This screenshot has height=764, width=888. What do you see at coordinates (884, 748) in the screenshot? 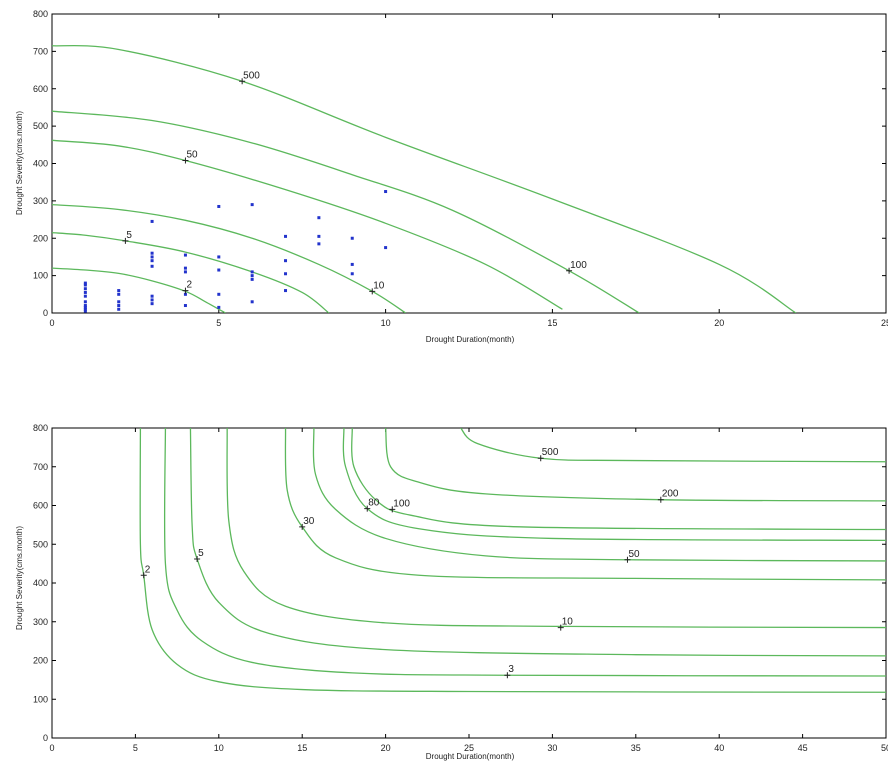
I see `bottom-xtick-label: 50` at bounding box center [884, 748].